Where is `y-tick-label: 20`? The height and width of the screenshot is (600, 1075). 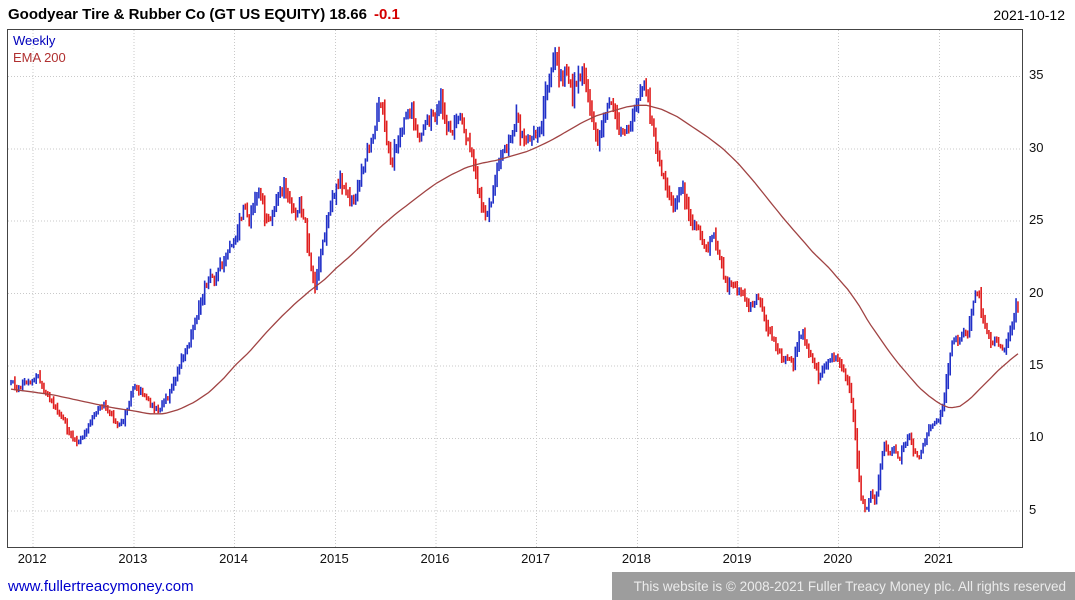
y-tick-label: 20 is located at coordinates (1036, 292).